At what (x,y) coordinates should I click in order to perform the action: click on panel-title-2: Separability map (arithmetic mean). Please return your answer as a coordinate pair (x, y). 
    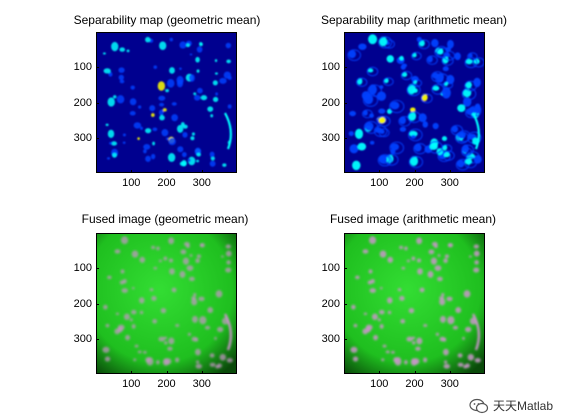
    Looking at the image, I should click on (414, 20).